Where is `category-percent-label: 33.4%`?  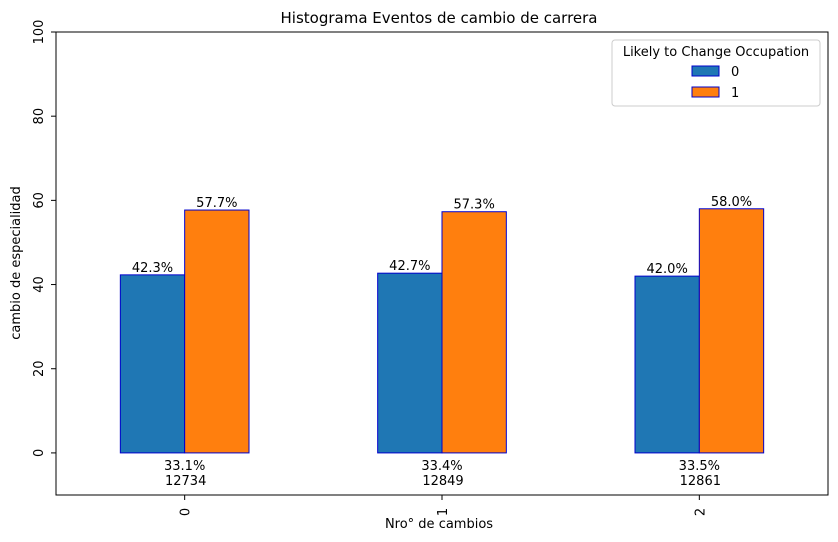
category-percent-label: 33.4% is located at coordinates (441, 466).